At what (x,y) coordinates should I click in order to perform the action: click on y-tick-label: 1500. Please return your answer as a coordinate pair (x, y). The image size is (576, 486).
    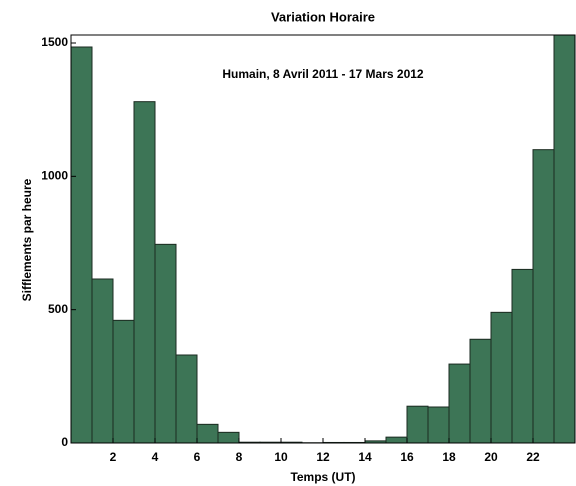
    Looking at the image, I should click on (54, 42).